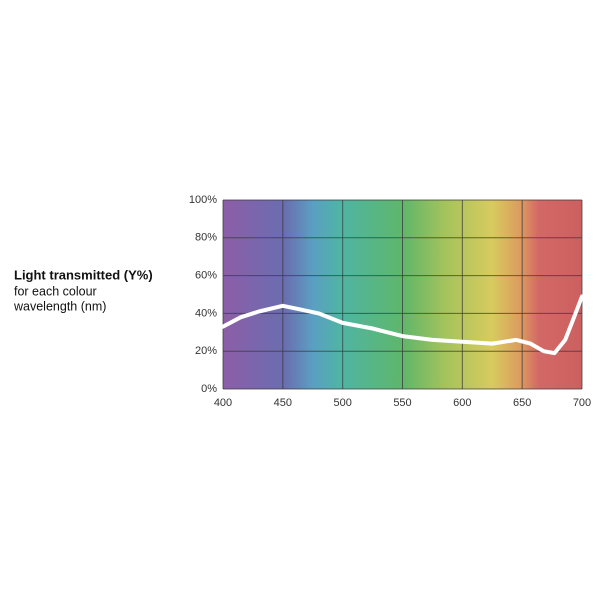 This screenshot has height=600, width=600. I want to click on x-tick-label: 500, so click(342, 403).